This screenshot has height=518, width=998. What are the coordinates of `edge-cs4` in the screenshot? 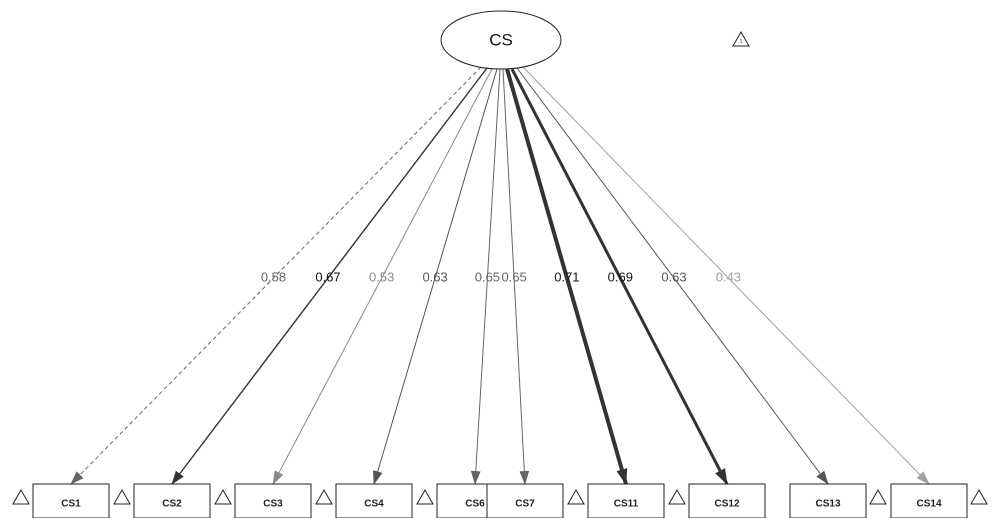 It's located at (435, 276).